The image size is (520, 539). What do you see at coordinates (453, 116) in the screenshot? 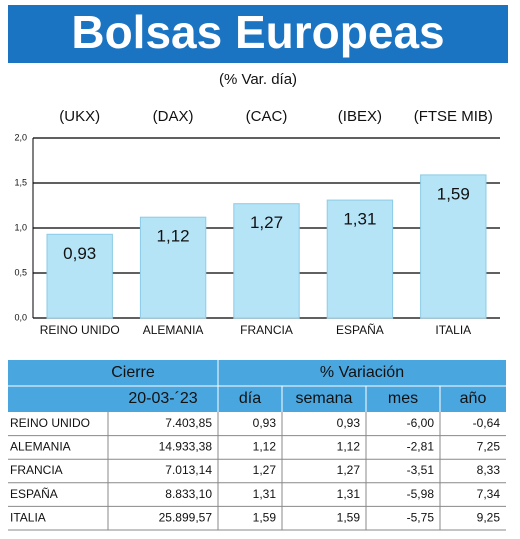
I see `index-label: (FTSE MIB)` at bounding box center [453, 116].